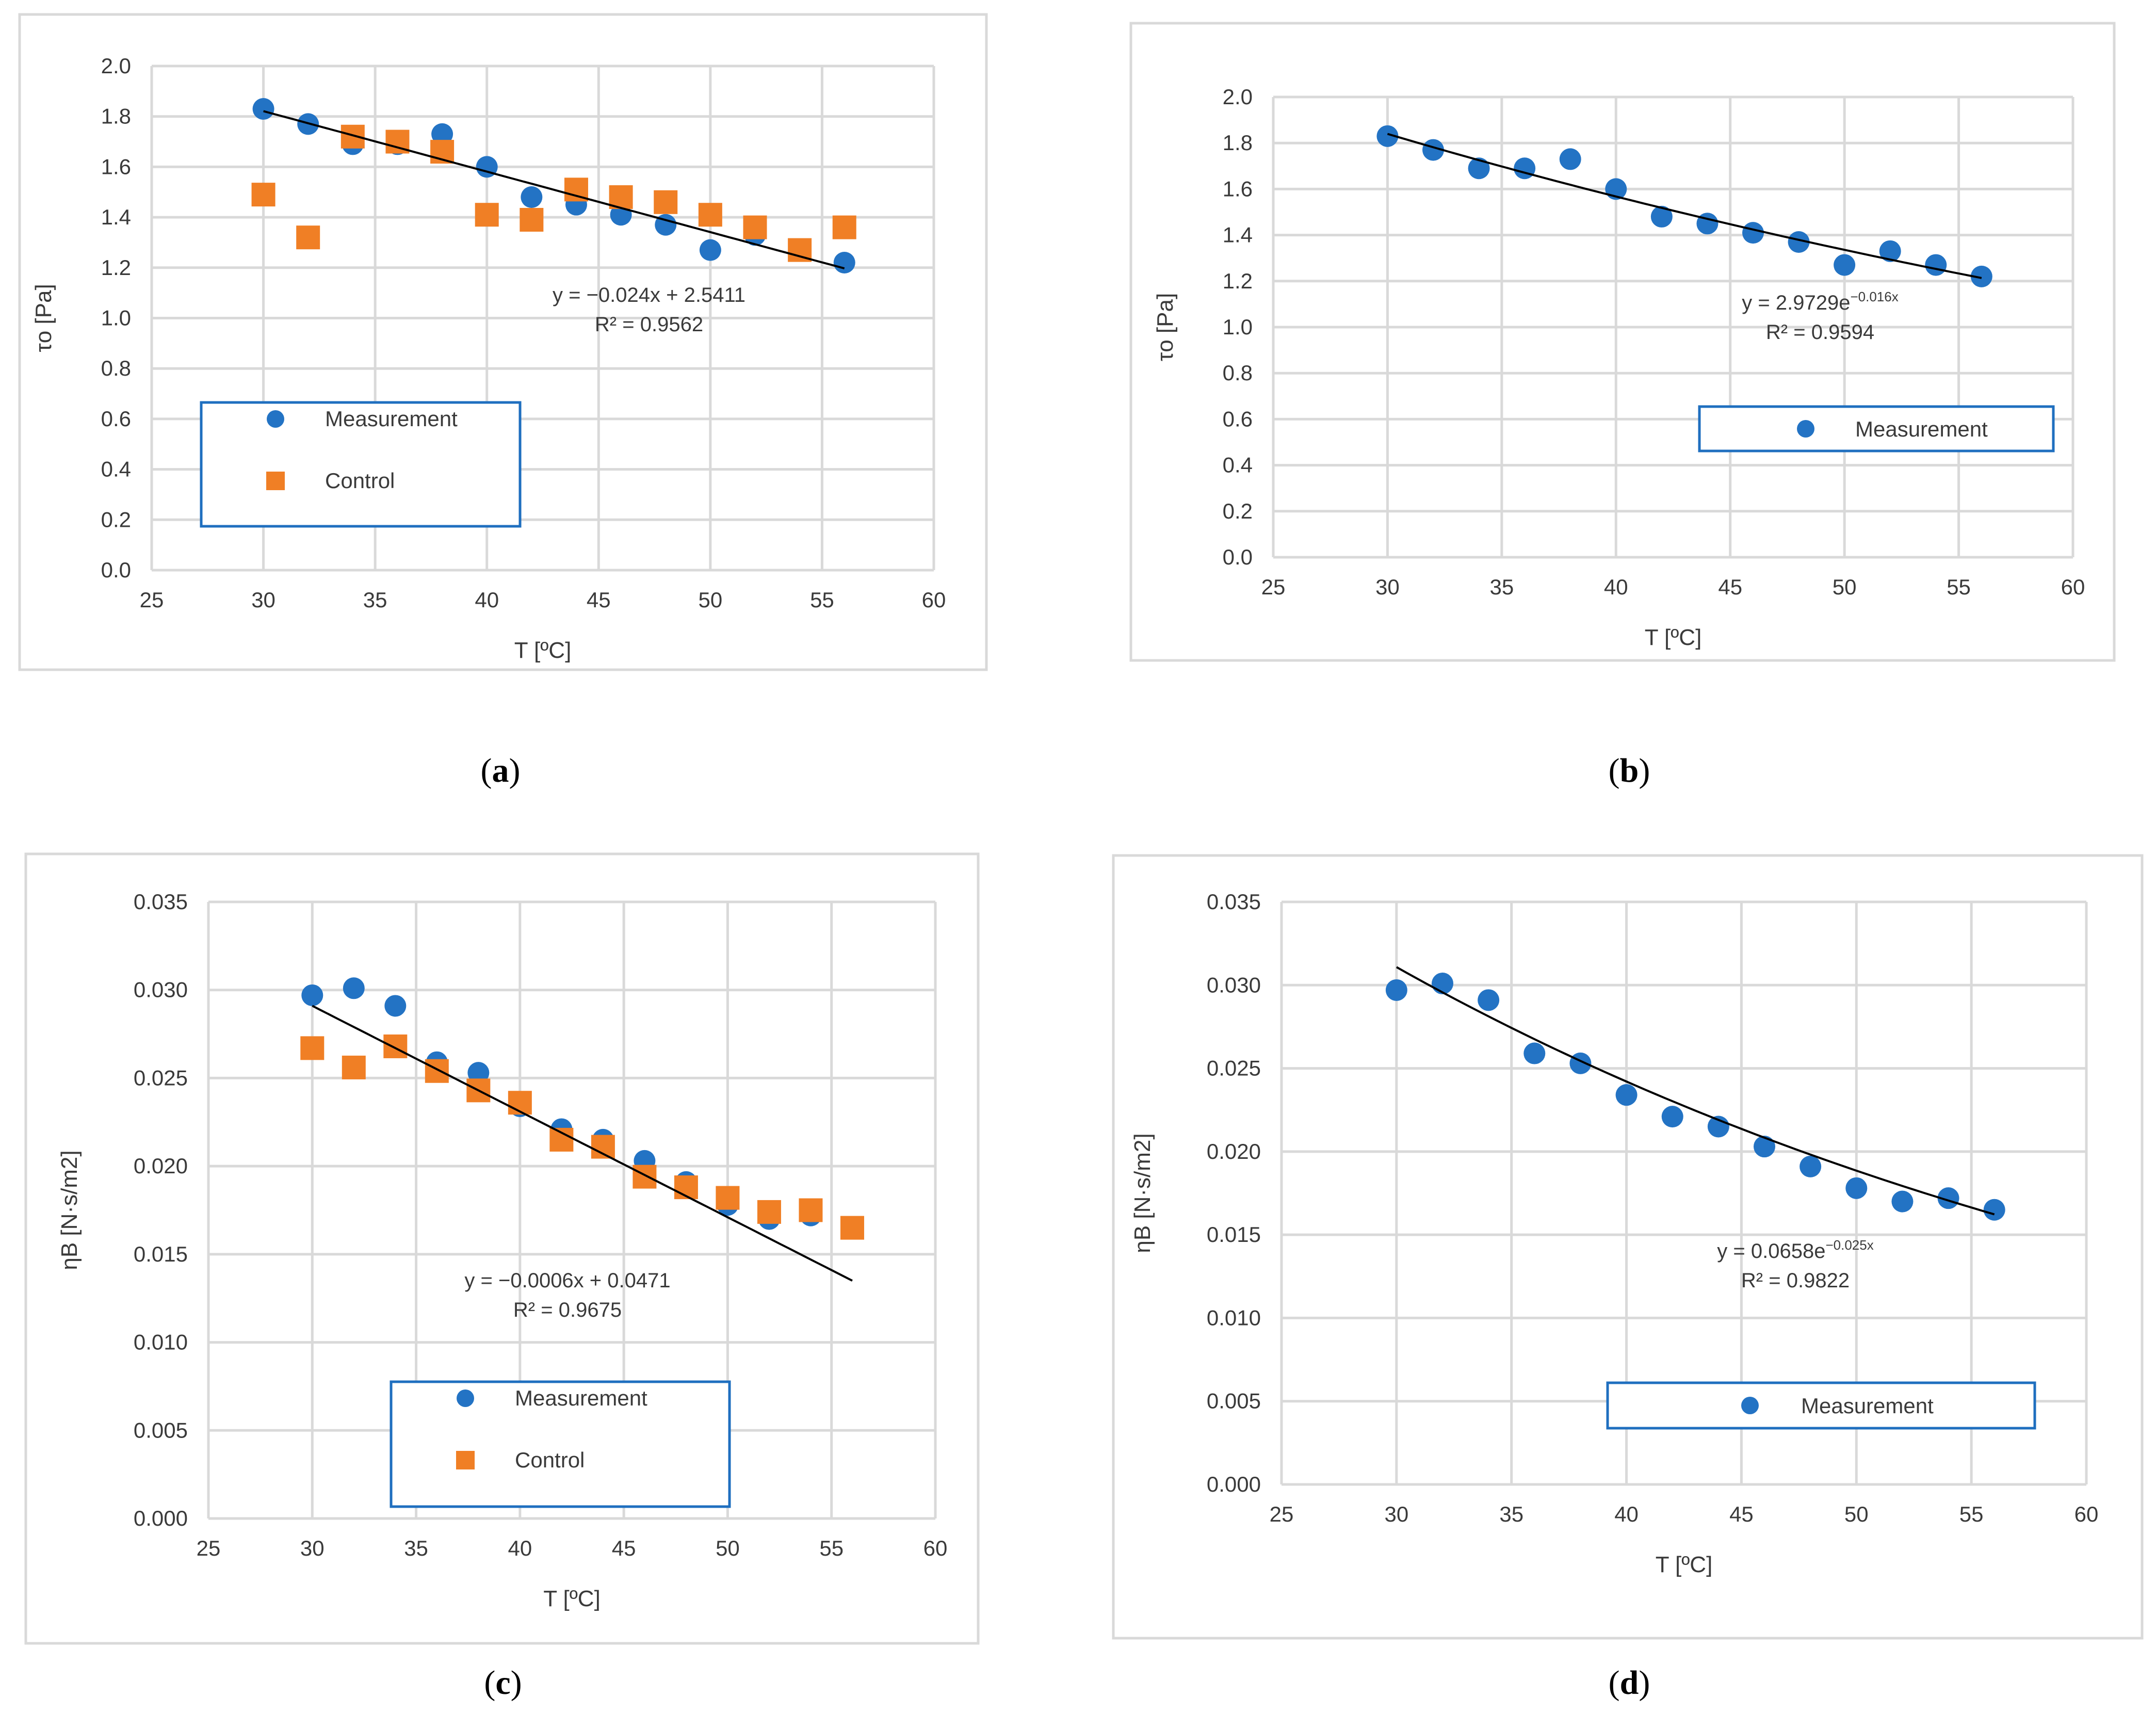 Image resolution: width=2156 pixels, height=1713 pixels. What do you see at coordinates (161, 1518) in the screenshot?
I see `y-tick-label: 0.000` at bounding box center [161, 1518].